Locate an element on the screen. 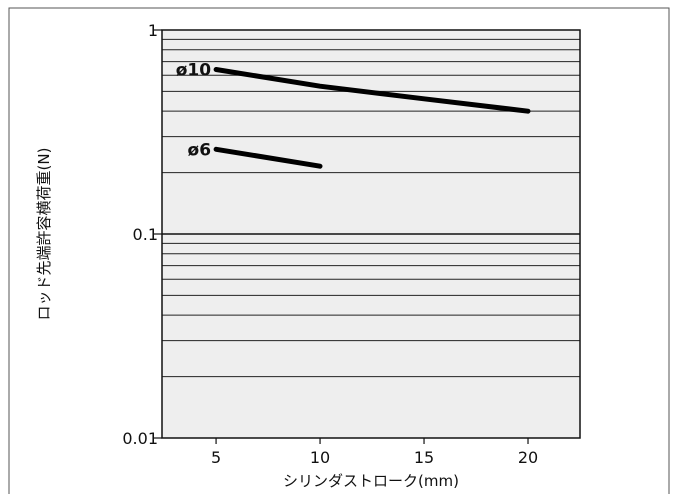 This screenshot has height=498, width=678. series-label: ø10 is located at coordinates (194, 71).